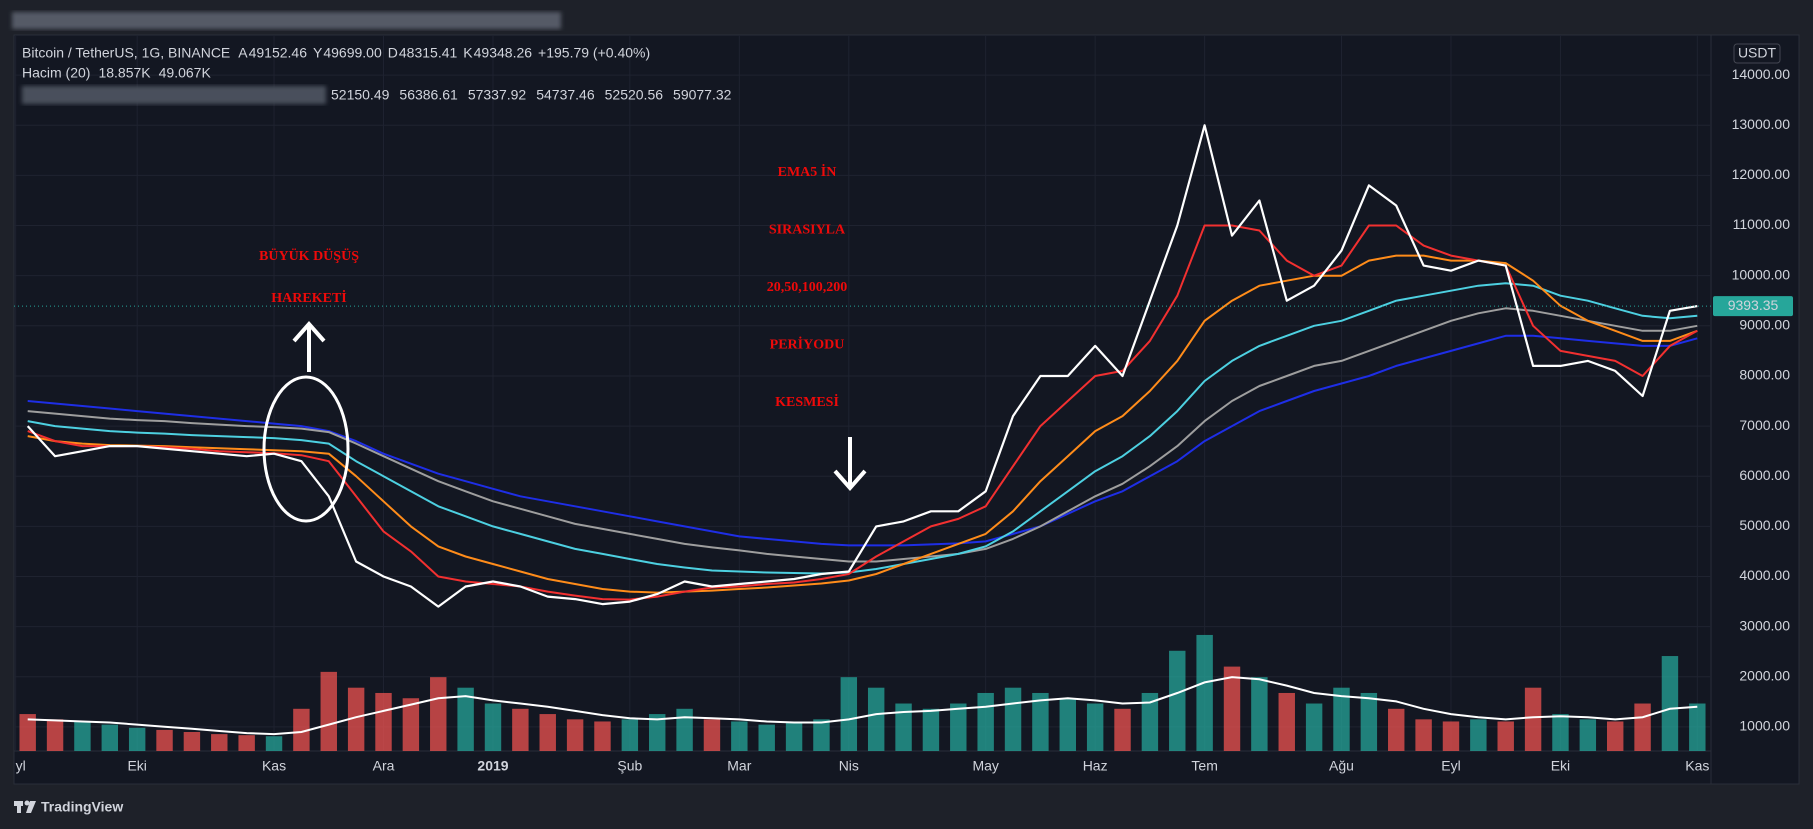 This screenshot has height=829, width=1813. What do you see at coordinates (1095, 766) in the screenshot?
I see `x-tick-label: Haz` at bounding box center [1095, 766].